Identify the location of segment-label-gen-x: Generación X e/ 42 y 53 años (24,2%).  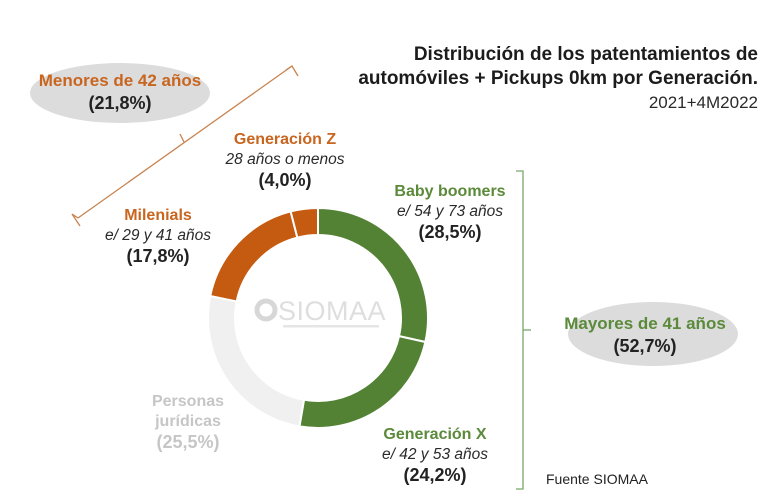
(435, 455).